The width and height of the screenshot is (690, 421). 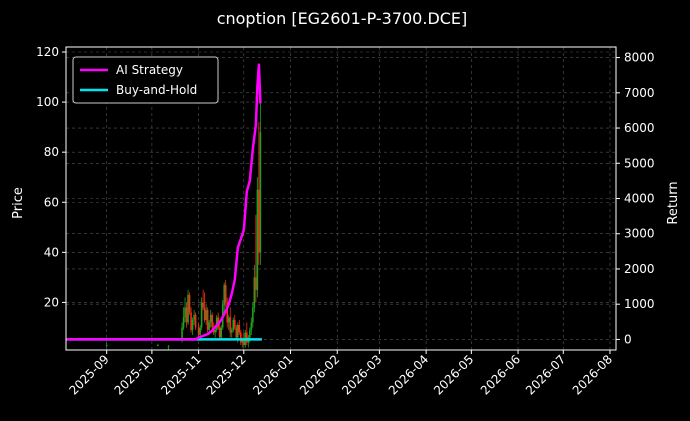 I want to click on legend-box, so click(x=145, y=80).